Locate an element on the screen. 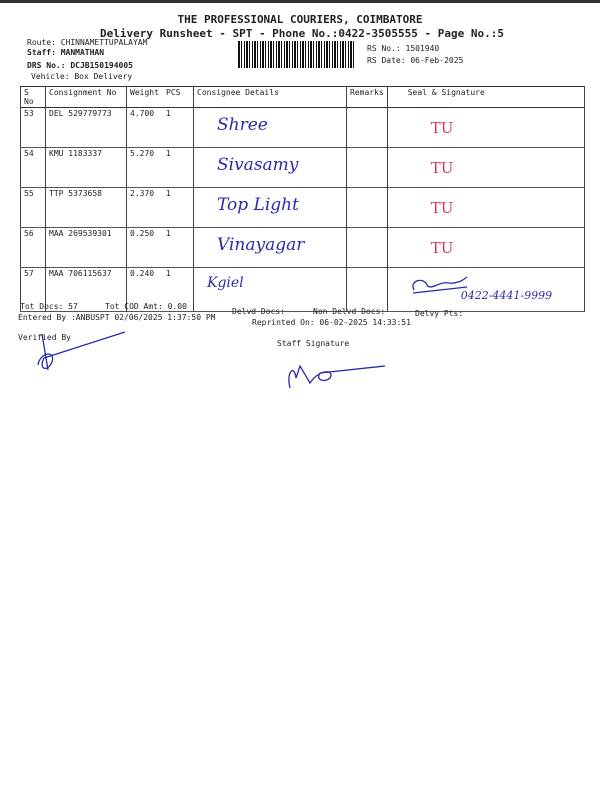  col-consignee: Consignee Details is located at coordinates (270, 97).